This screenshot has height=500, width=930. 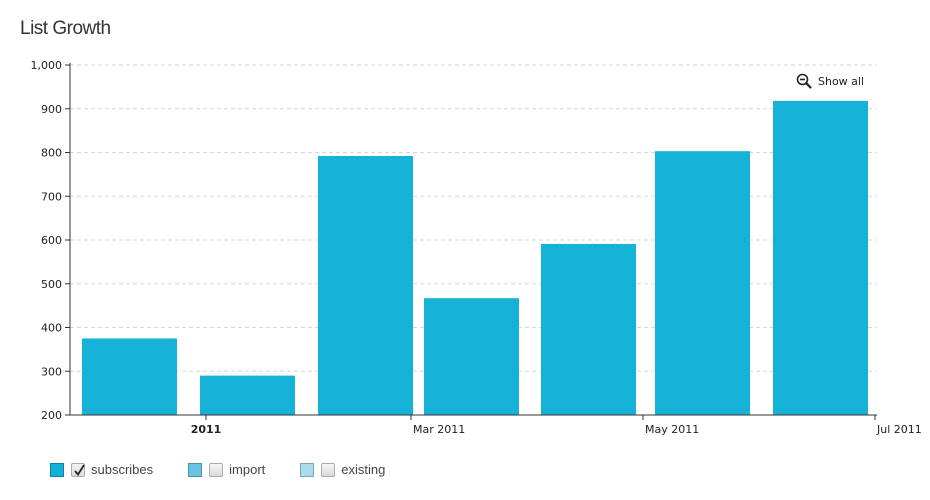 I want to click on x-tick-label: 2011, so click(x=206, y=429).